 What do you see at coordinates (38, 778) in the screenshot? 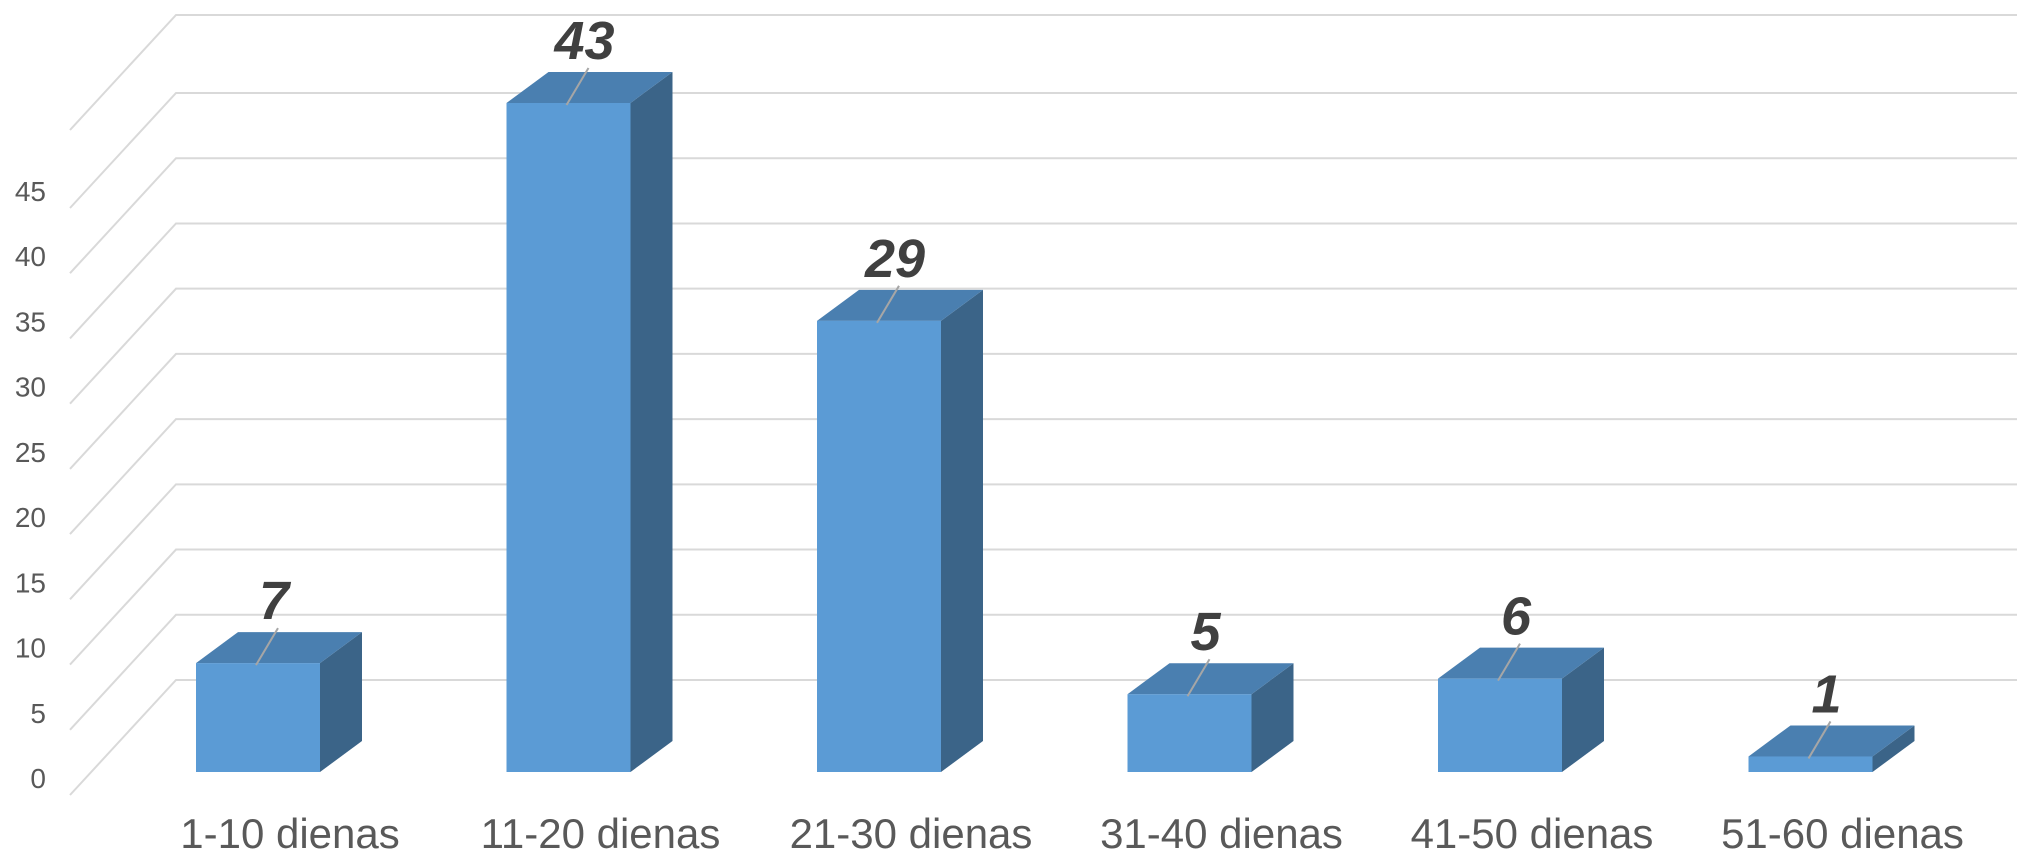
I see `y-tick-label: 0` at bounding box center [38, 778].